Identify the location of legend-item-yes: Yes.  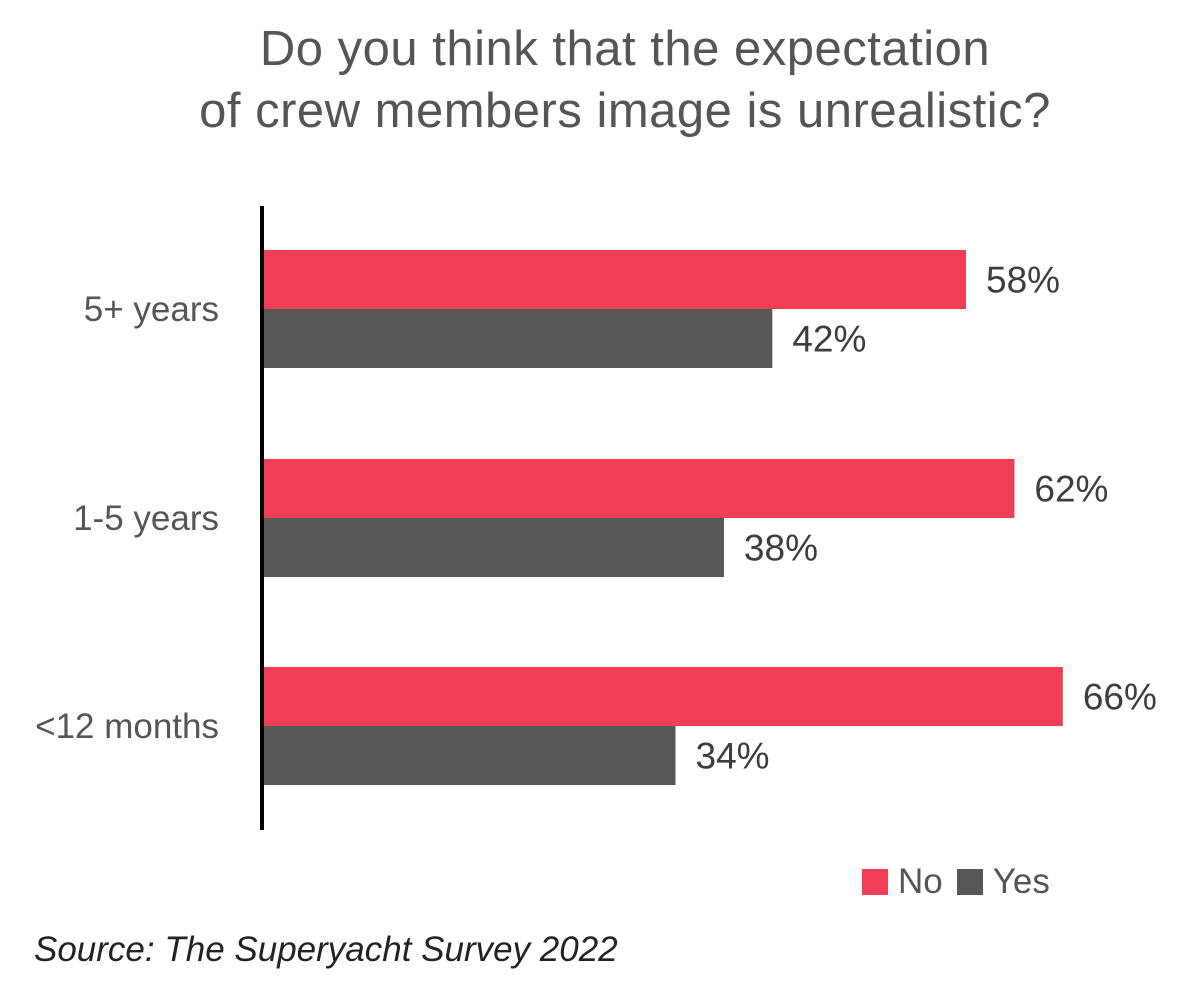
(1003, 882).